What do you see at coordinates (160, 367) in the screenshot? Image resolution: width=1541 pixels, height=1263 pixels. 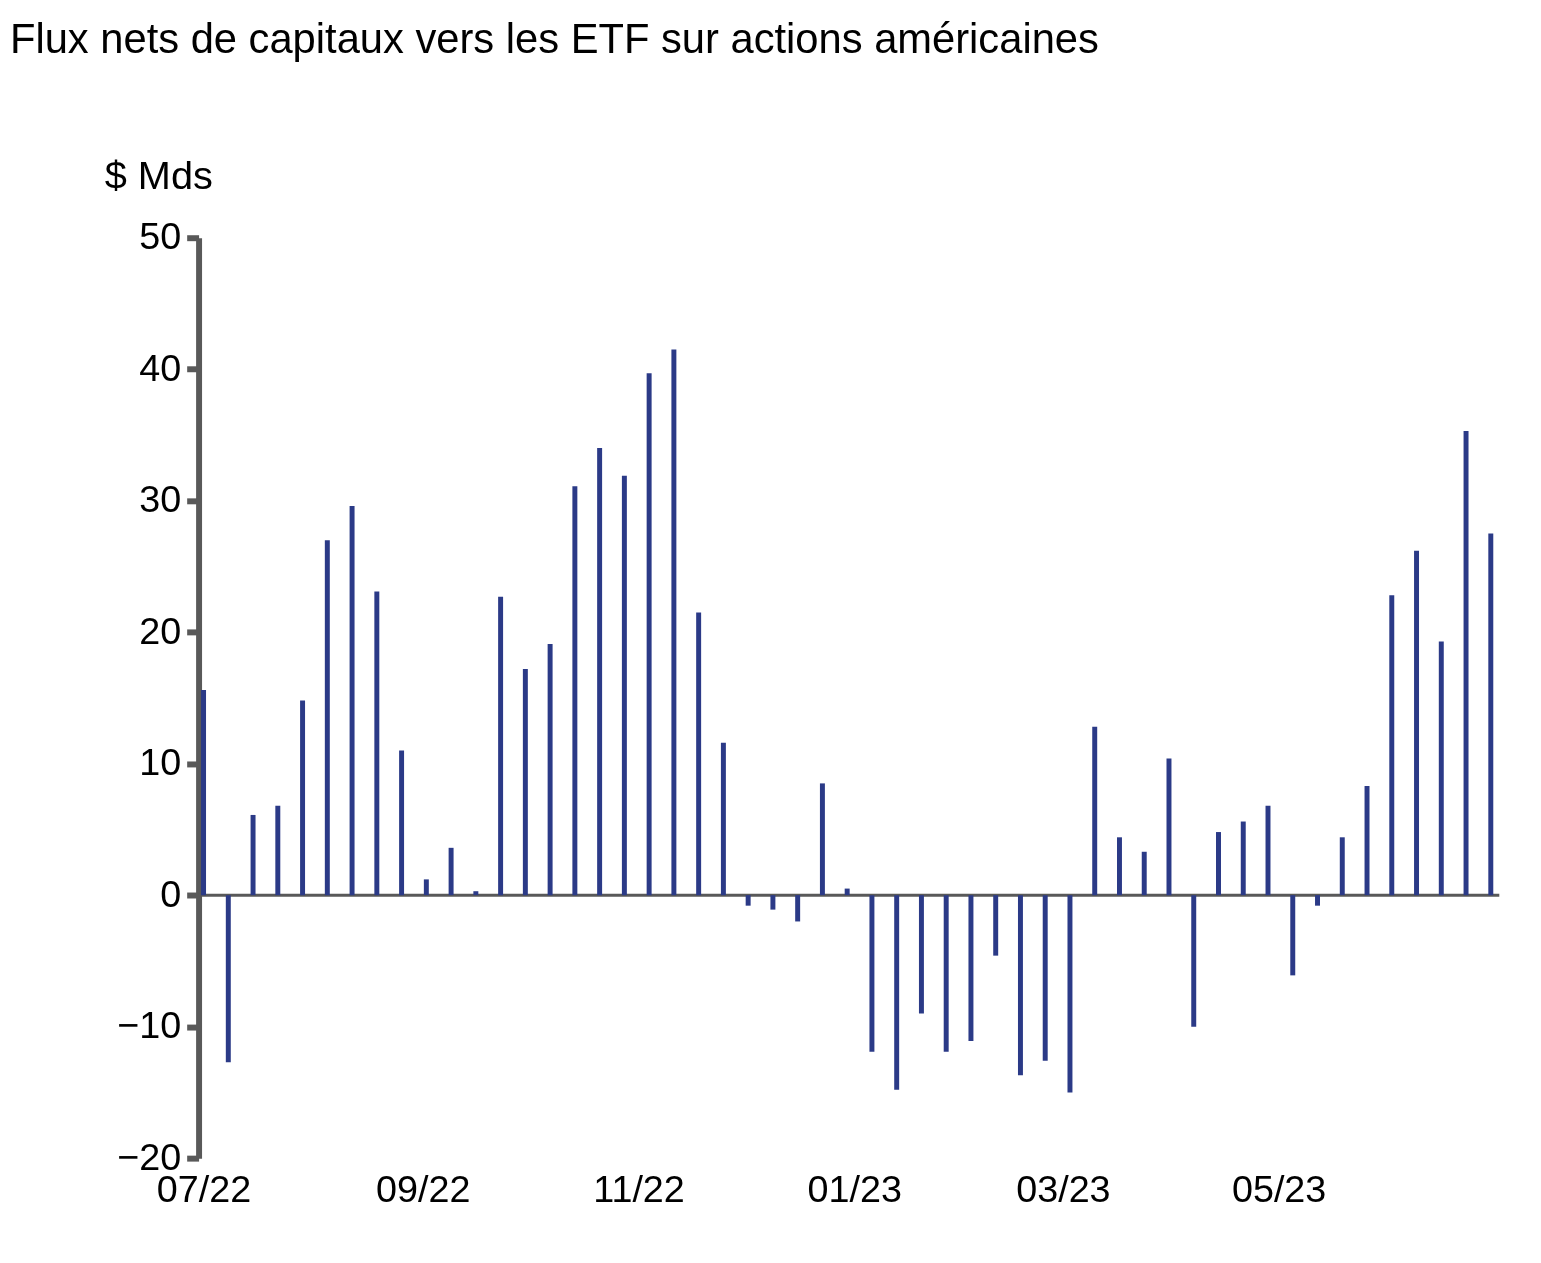 I see `y-tick-label: 40` at bounding box center [160, 367].